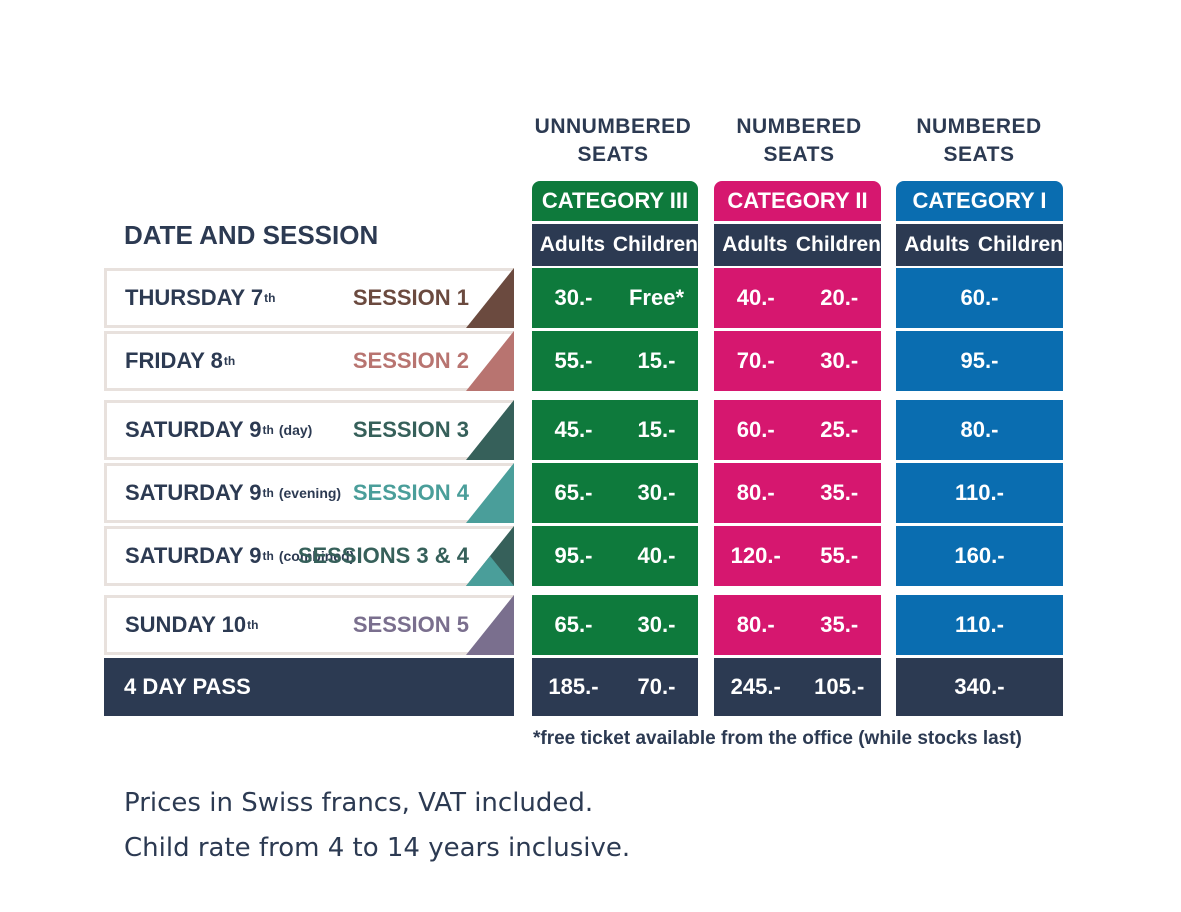 The height and width of the screenshot is (912, 1181). Describe the element at coordinates (979, 201) in the screenshot. I see `category-i-header: CATEGORY I` at that location.